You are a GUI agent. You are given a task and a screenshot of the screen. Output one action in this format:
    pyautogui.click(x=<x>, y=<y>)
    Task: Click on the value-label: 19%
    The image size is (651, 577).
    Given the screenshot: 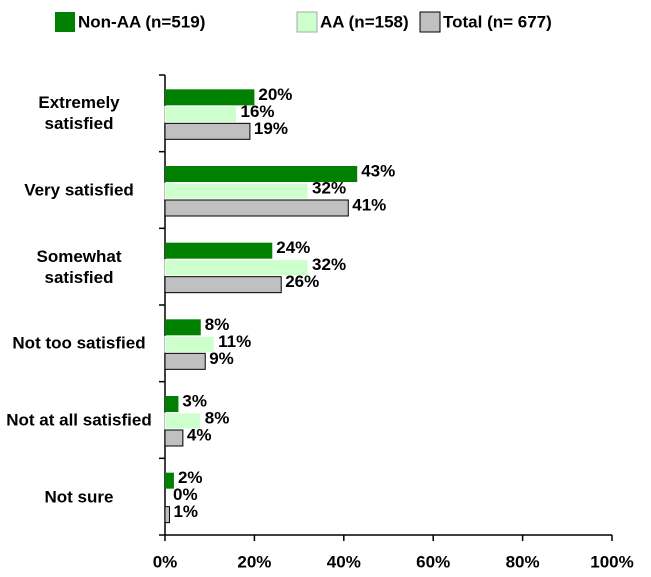 What is the action you would take?
    pyautogui.click(x=271, y=128)
    